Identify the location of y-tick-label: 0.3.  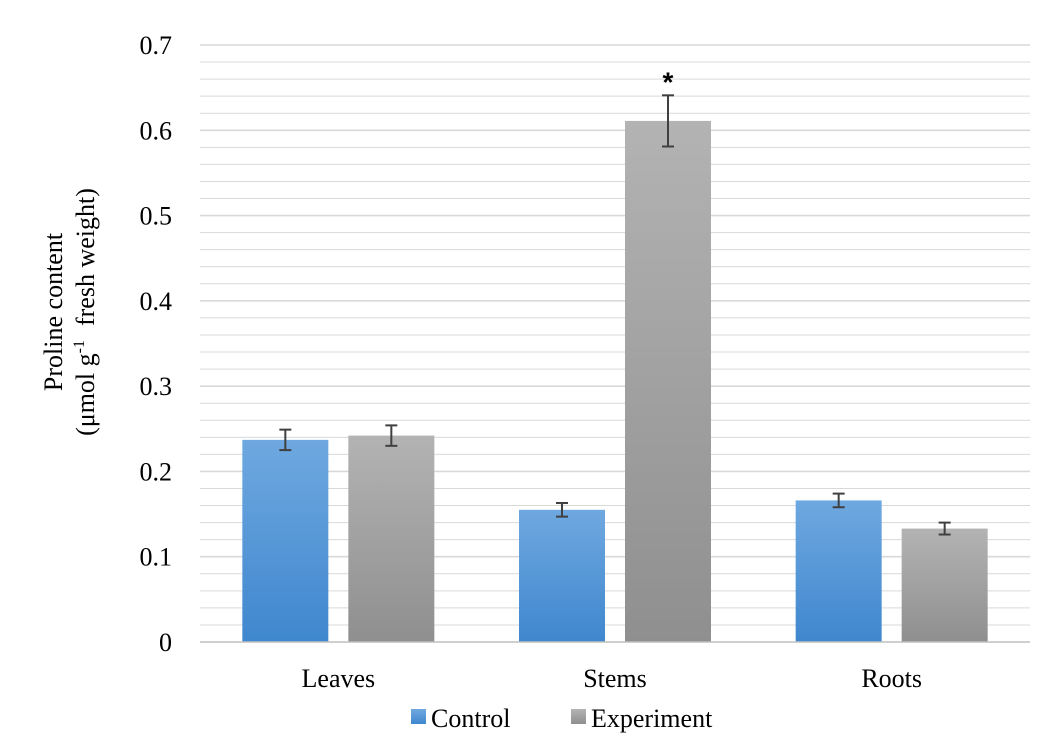
(156, 386).